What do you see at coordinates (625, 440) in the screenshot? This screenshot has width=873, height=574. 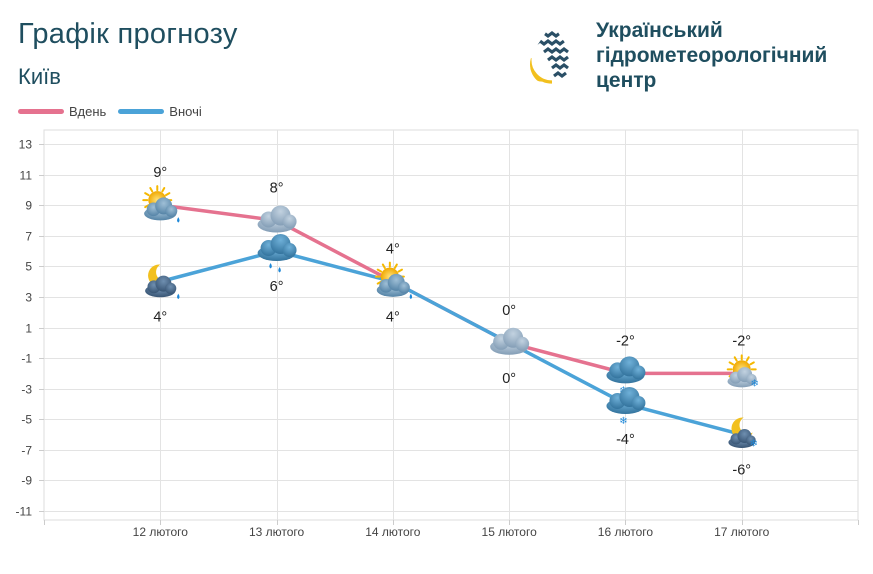 I see `data-label-night: -4°` at bounding box center [625, 440].